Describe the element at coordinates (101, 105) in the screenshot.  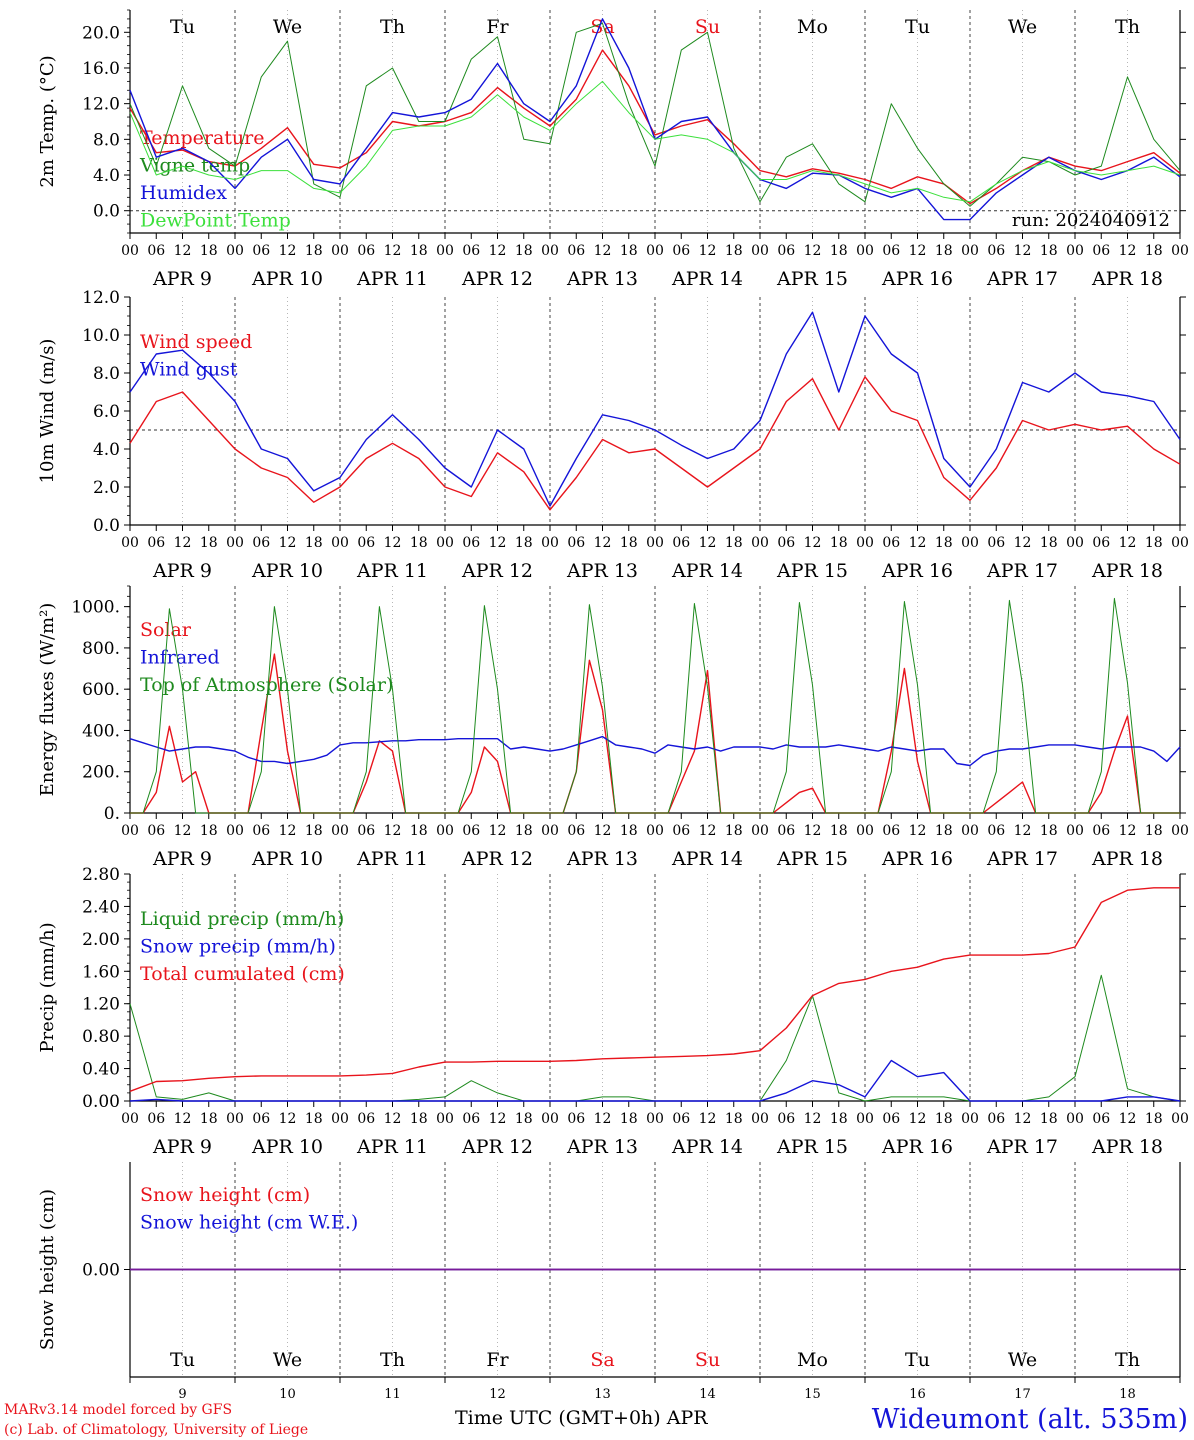
I see `y-tick-label: 12.0` at that location.